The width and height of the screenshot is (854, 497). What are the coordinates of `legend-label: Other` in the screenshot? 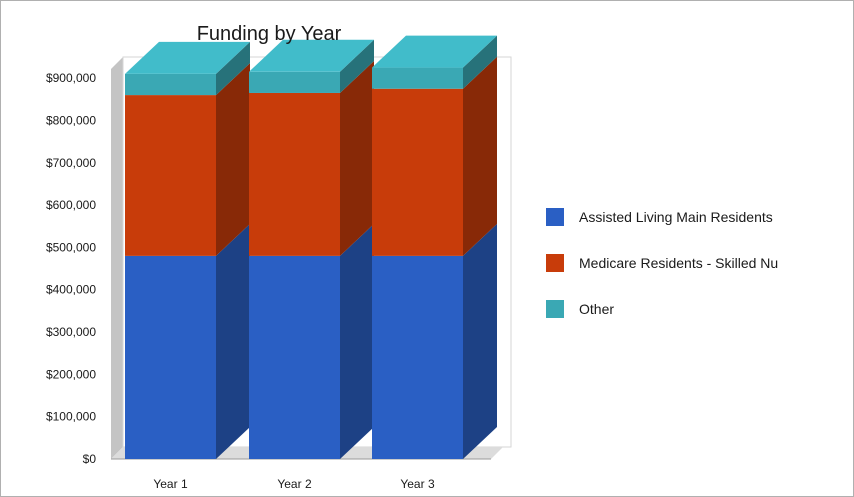 It's located at (596, 309).